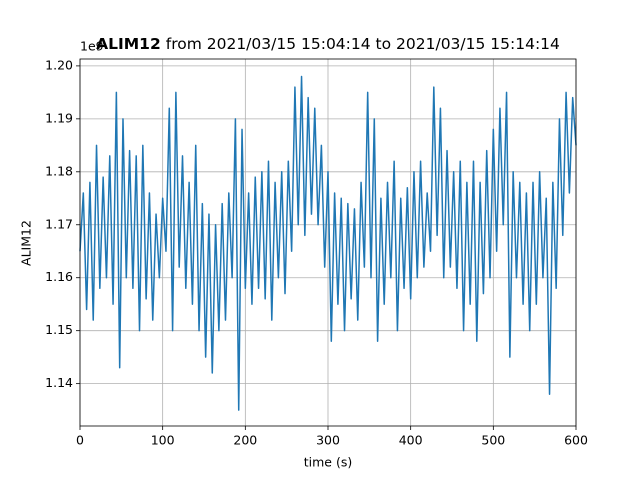 The height and width of the screenshot is (480, 640). I want to click on y-tick-label: 1.16, so click(59, 276).